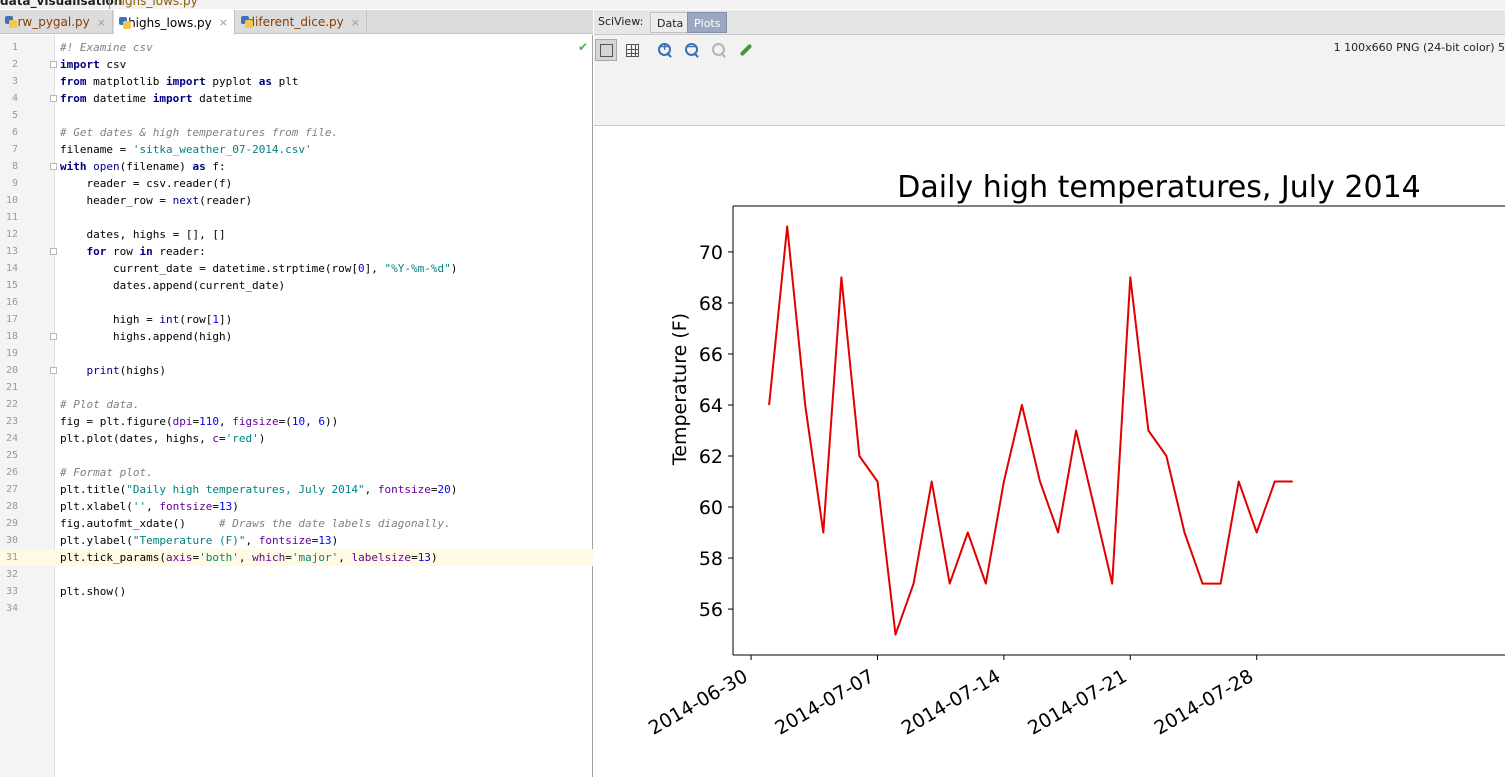  I want to click on code-text: with open(filename) as f:, so click(143, 166).